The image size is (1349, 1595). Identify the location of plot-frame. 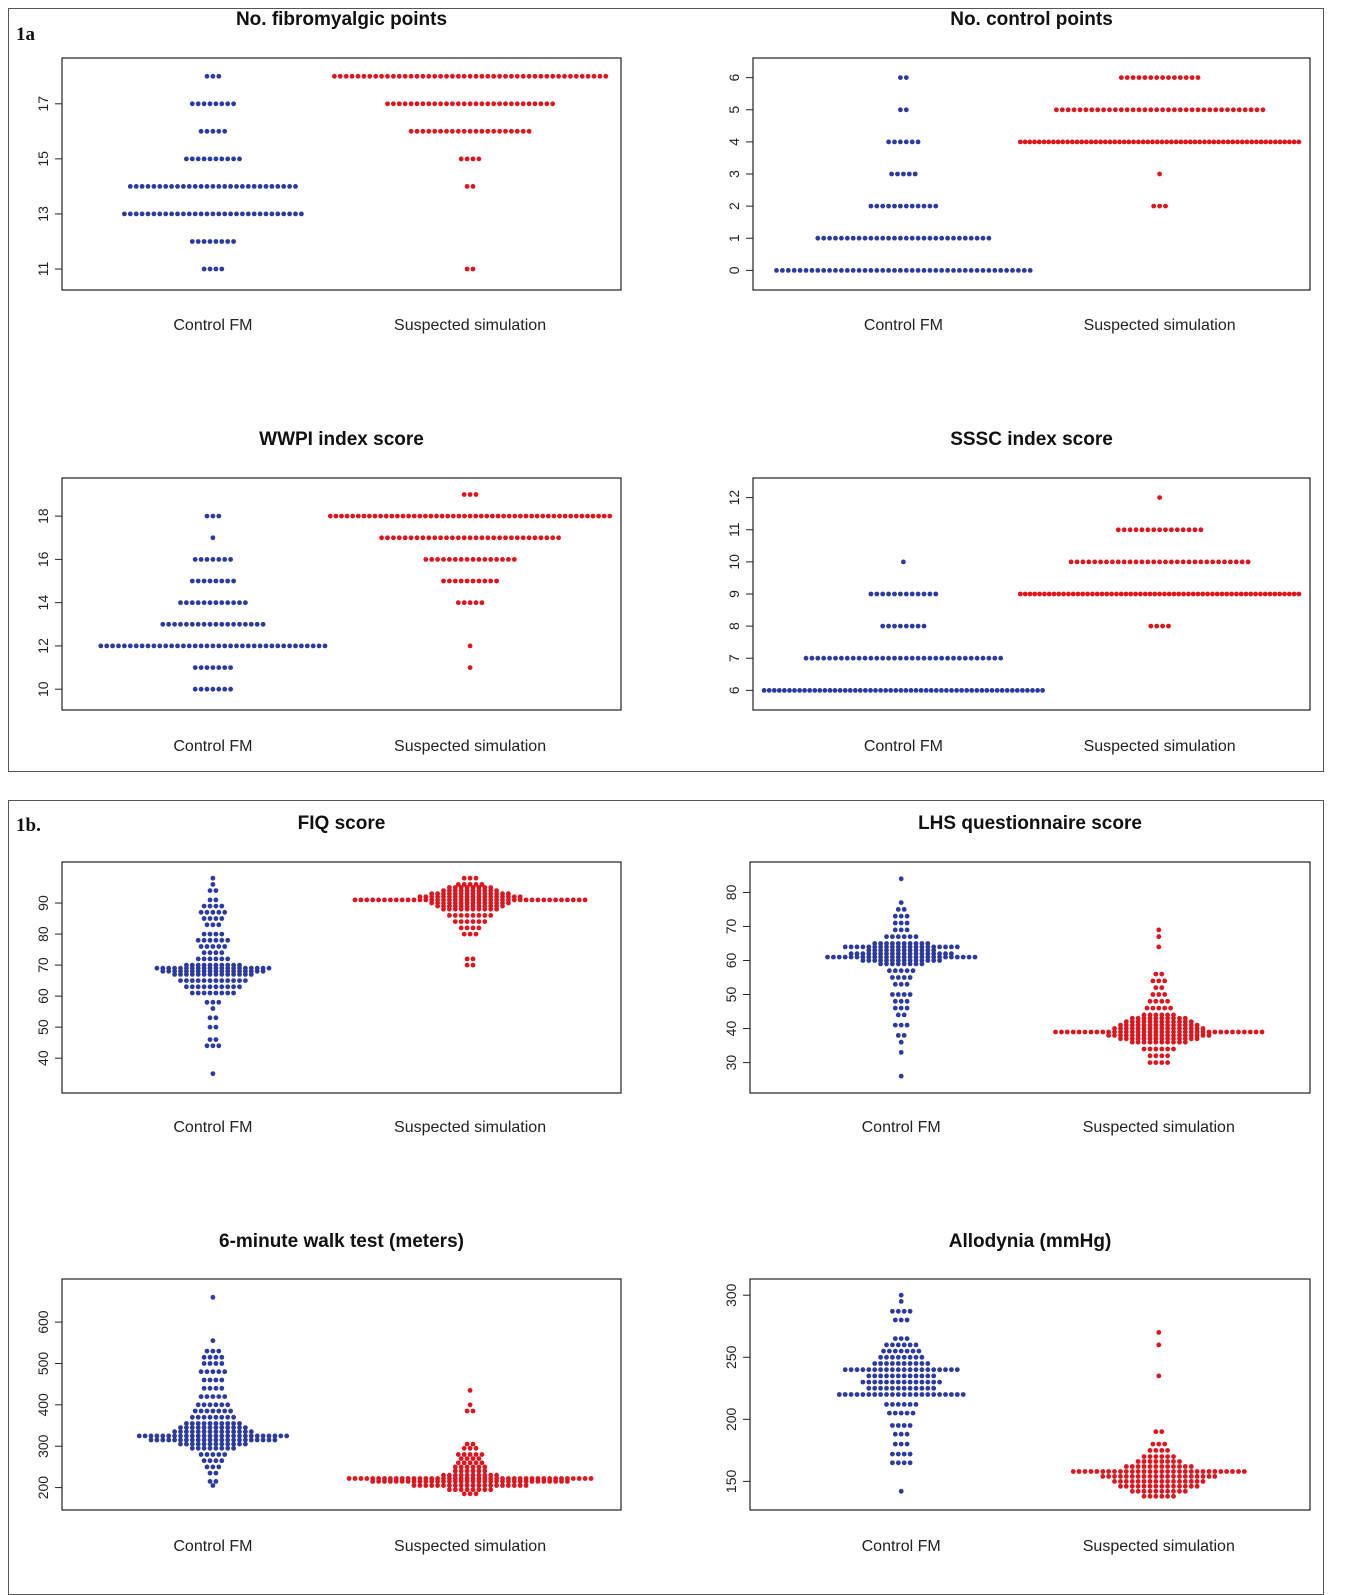
(341, 1394).